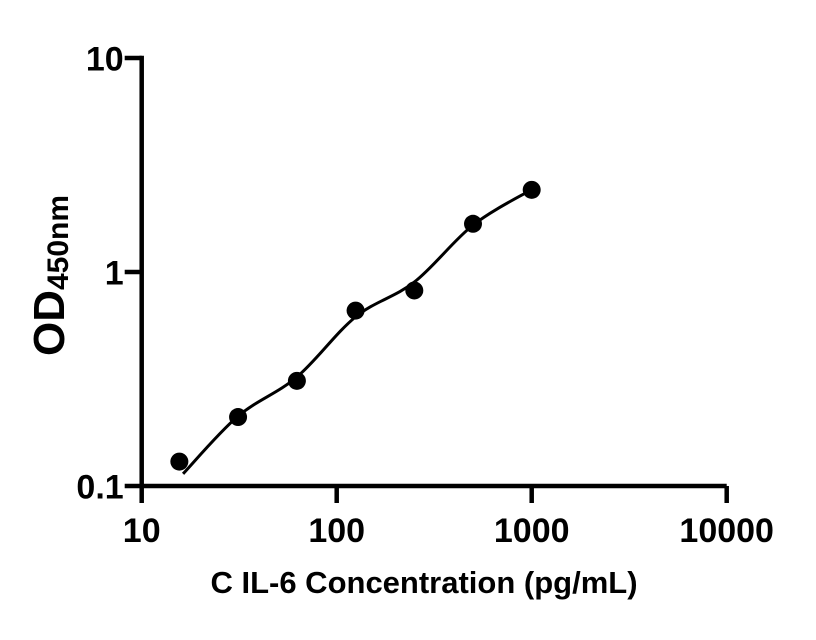  Describe the element at coordinates (142, 531) in the screenshot. I see `x-tick-label: 10` at that location.